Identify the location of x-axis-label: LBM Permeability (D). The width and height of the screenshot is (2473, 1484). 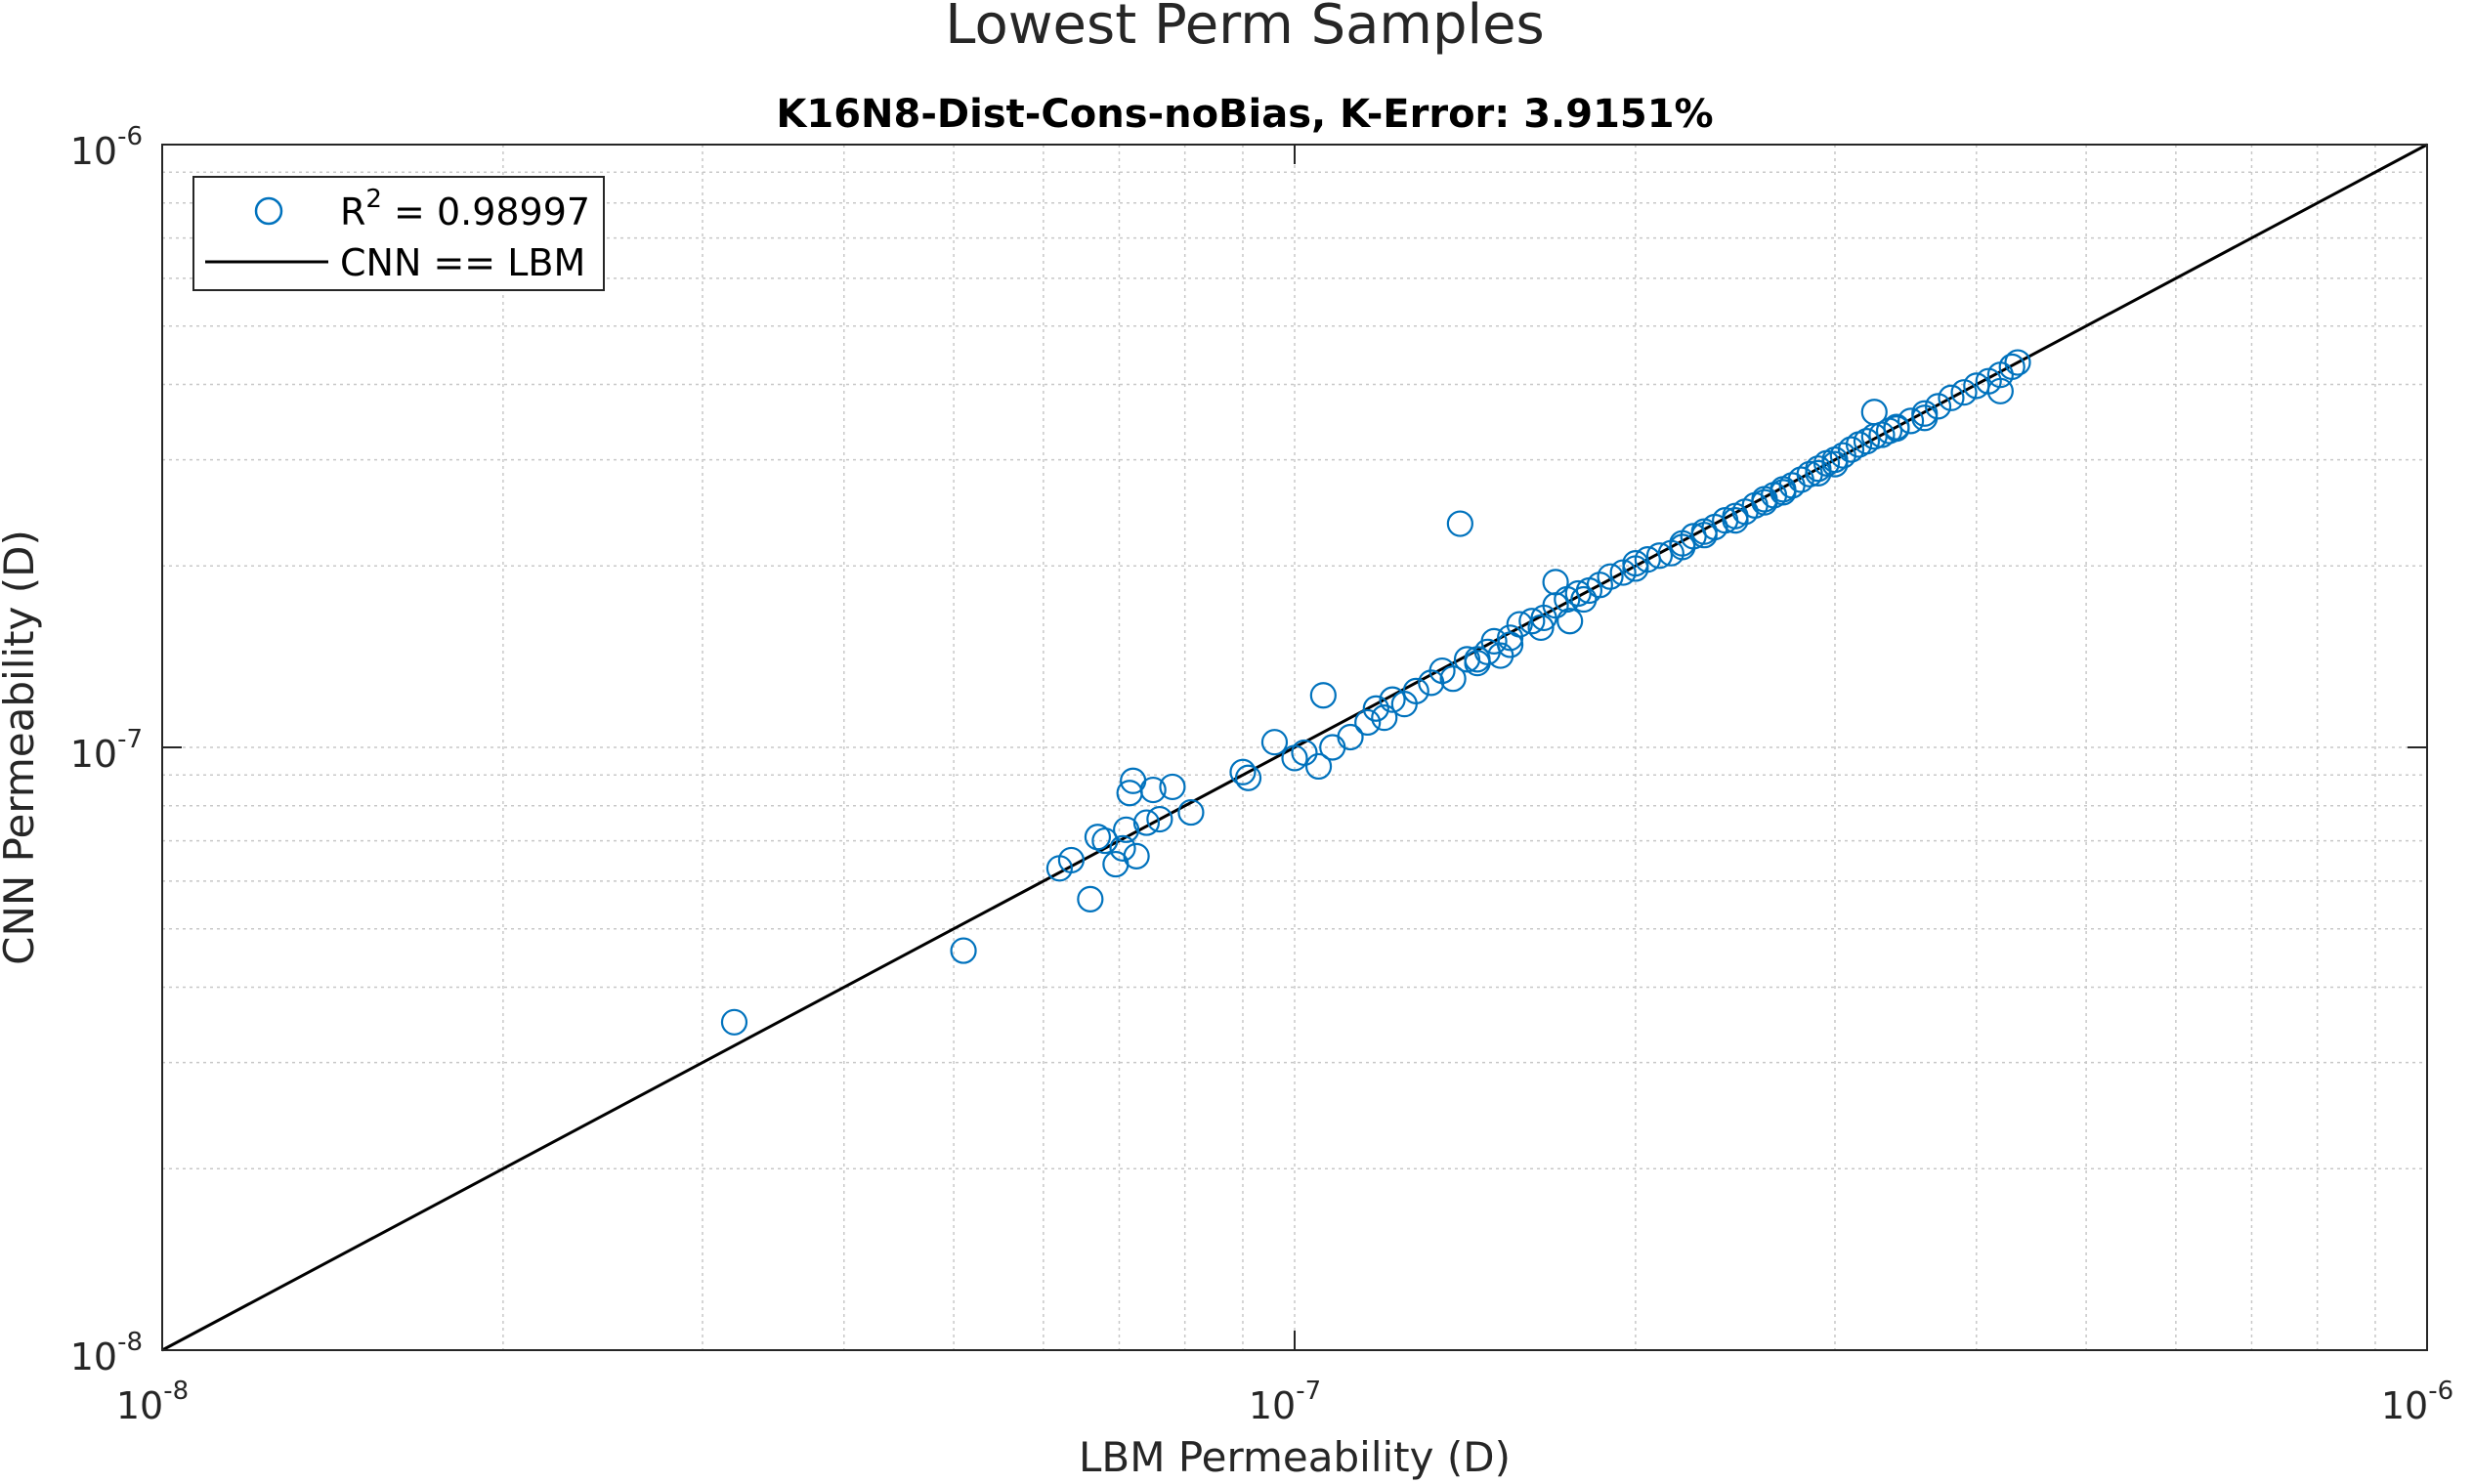
(1295, 1457).